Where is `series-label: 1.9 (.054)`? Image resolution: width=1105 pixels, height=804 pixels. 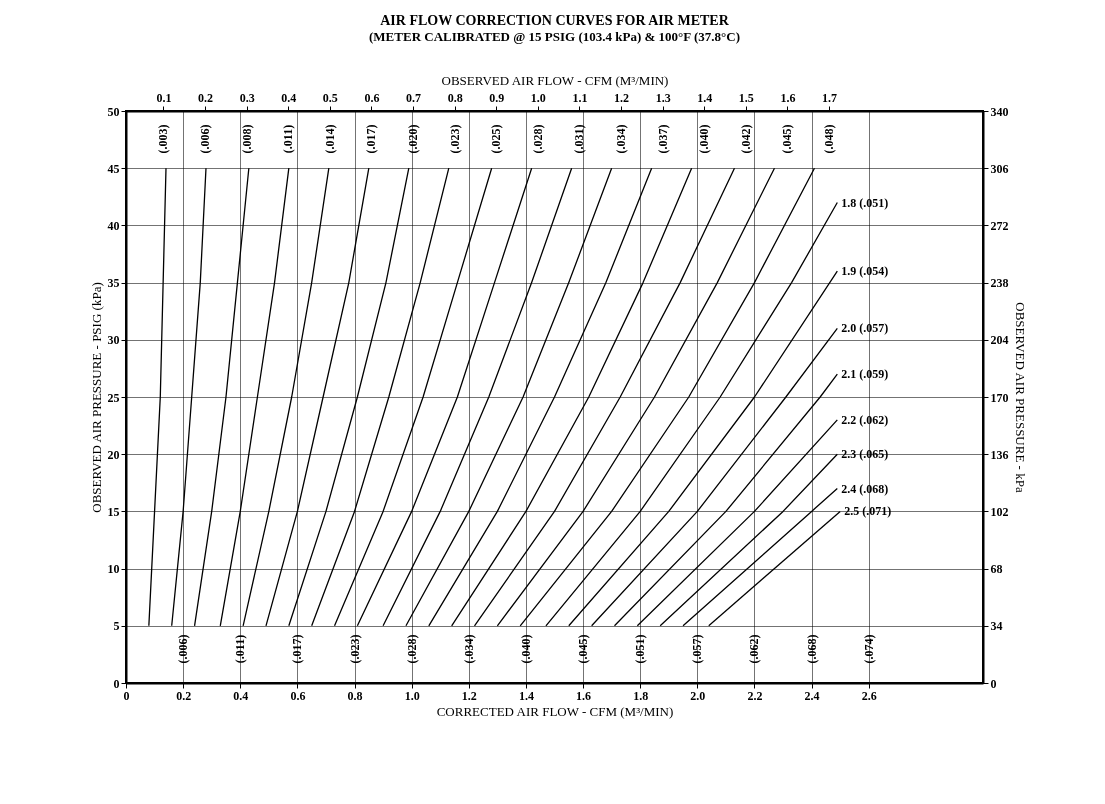 series-label: 1.9 (.054) is located at coordinates (865, 271).